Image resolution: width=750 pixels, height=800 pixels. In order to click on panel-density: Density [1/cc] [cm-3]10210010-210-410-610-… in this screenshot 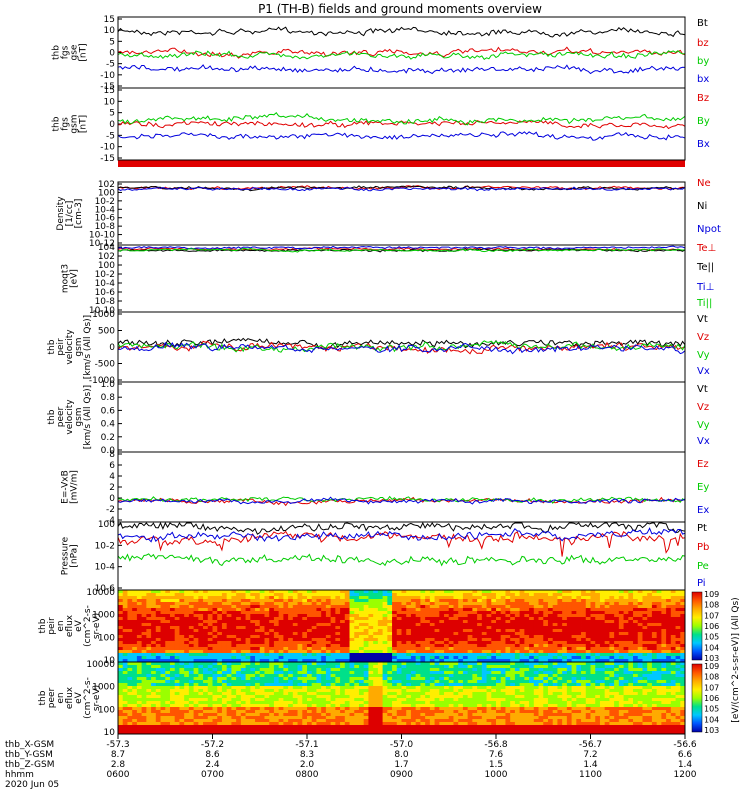, I will do `click(388, 213)`.